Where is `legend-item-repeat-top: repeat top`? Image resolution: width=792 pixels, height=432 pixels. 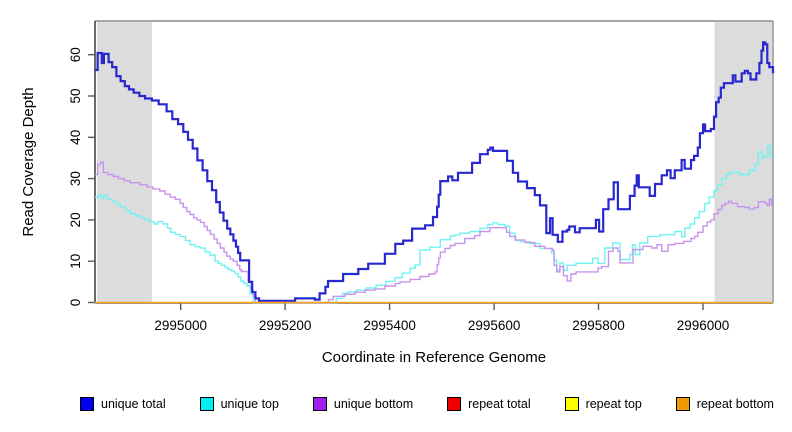
legend-item-repeat-top: repeat top is located at coordinates (603, 404).